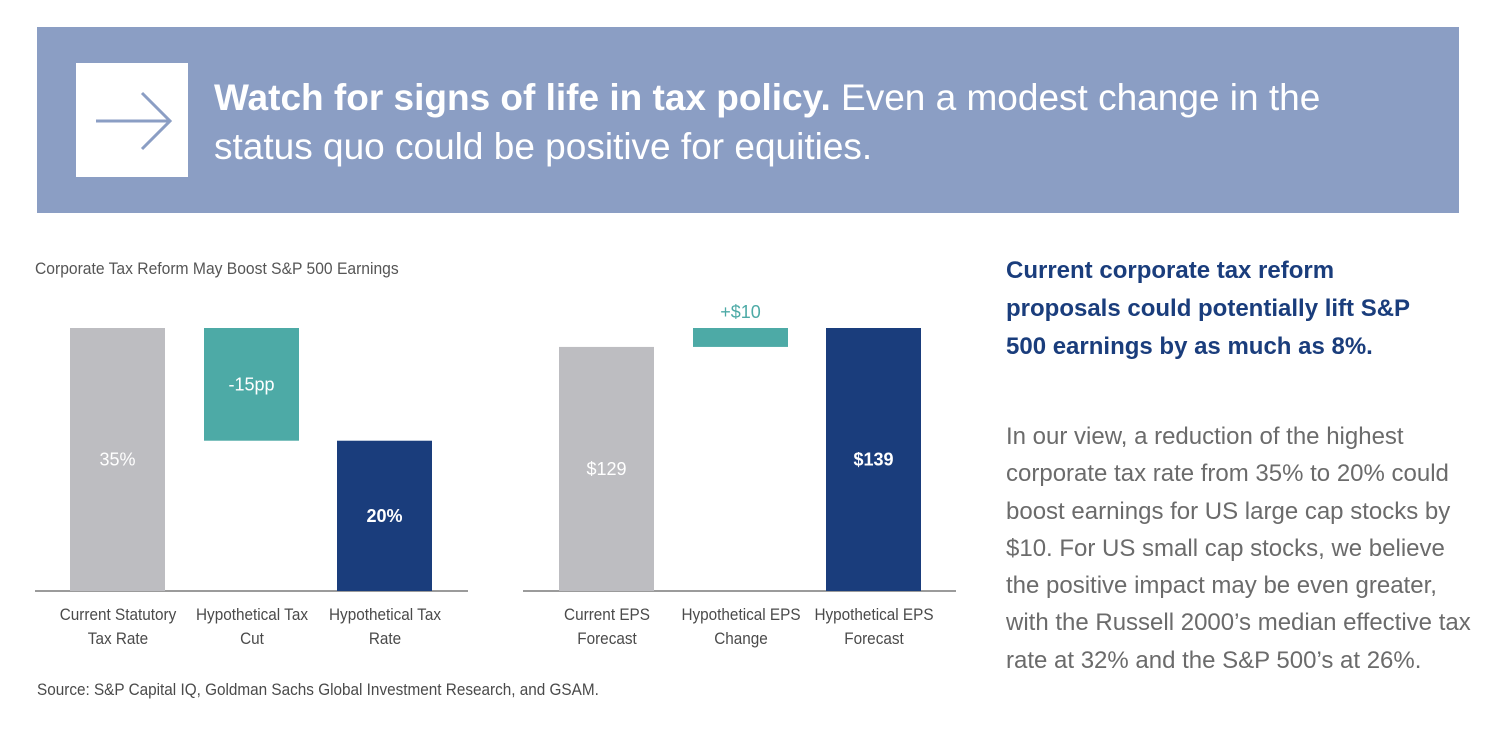  I want to click on data-label-hypothetical-tax-cut: -15pp, so click(251, 384).